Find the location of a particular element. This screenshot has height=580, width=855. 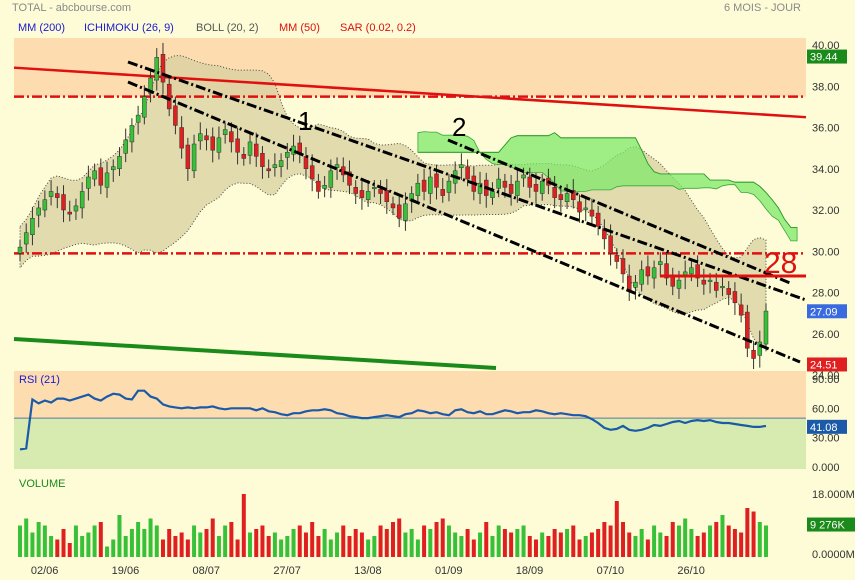

trend-channel-2-upper is located at coordinates (619, 211).